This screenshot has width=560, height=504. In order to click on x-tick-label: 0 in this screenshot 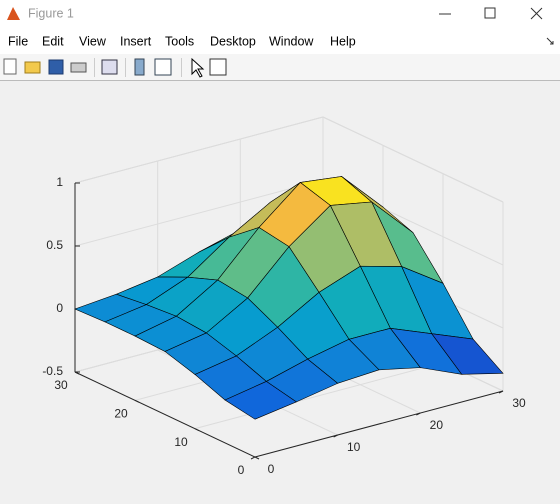, I will do `click(271, 469)`.